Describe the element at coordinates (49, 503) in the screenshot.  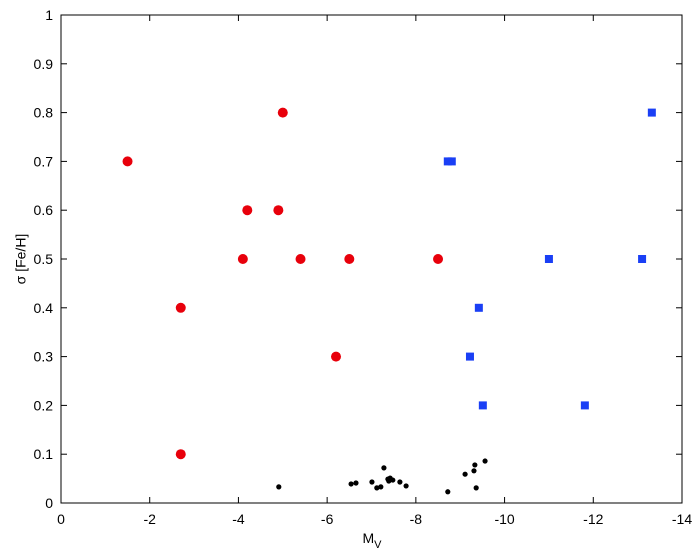
I see `y-tick-label: 0` at that location.